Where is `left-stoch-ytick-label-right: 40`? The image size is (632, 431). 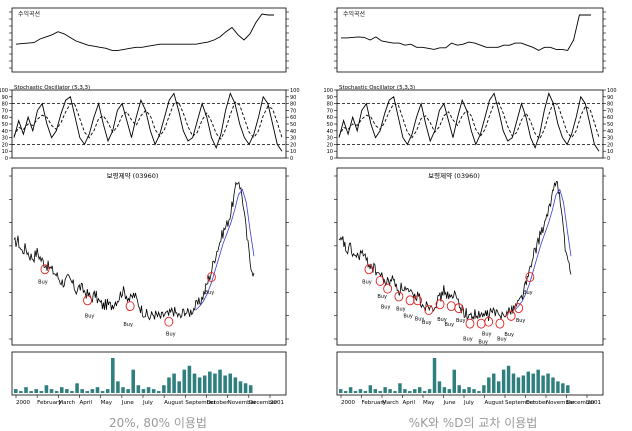
left-stoch-ytick-label-right: 40 is located at coordinates (293, 132).